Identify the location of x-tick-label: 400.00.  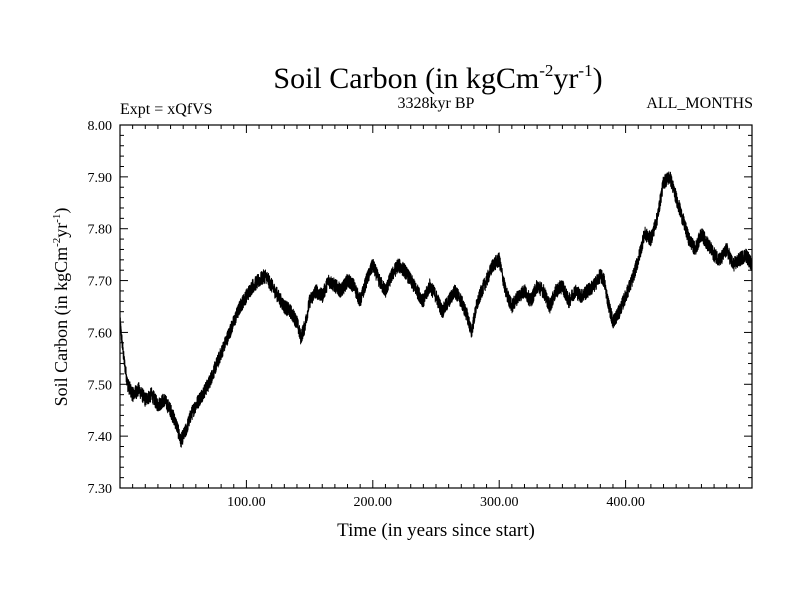
(625, 502).